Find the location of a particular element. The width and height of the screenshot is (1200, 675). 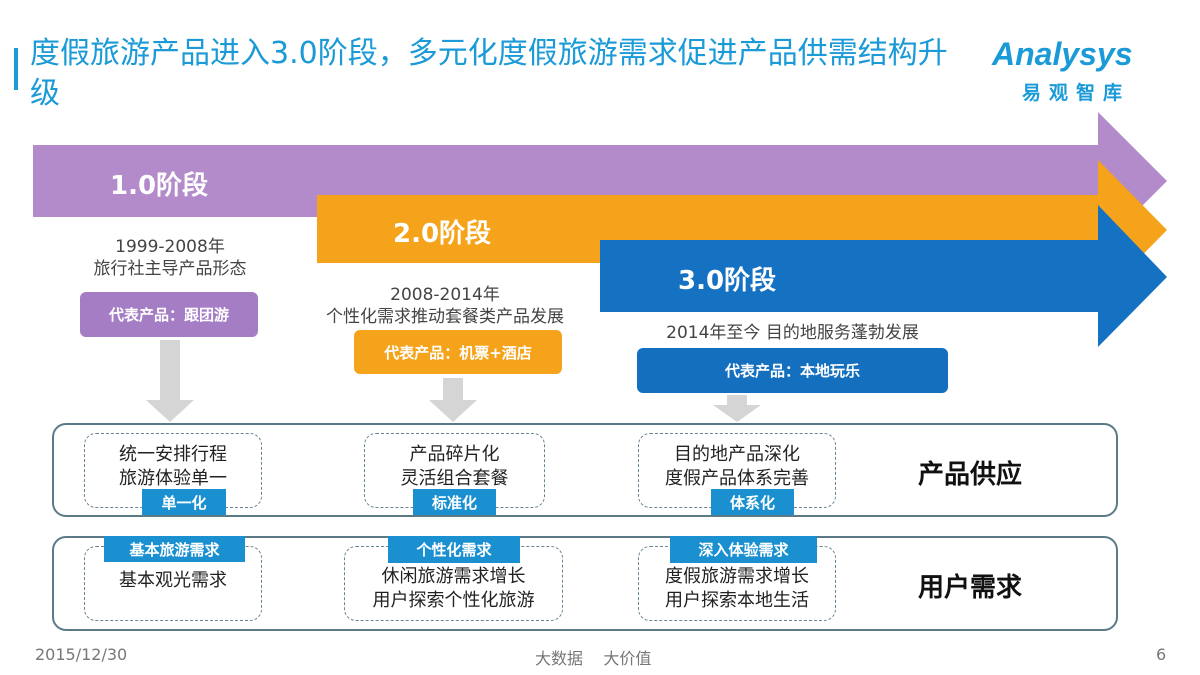

stage3-arrow is located at coordinates (883, 276).